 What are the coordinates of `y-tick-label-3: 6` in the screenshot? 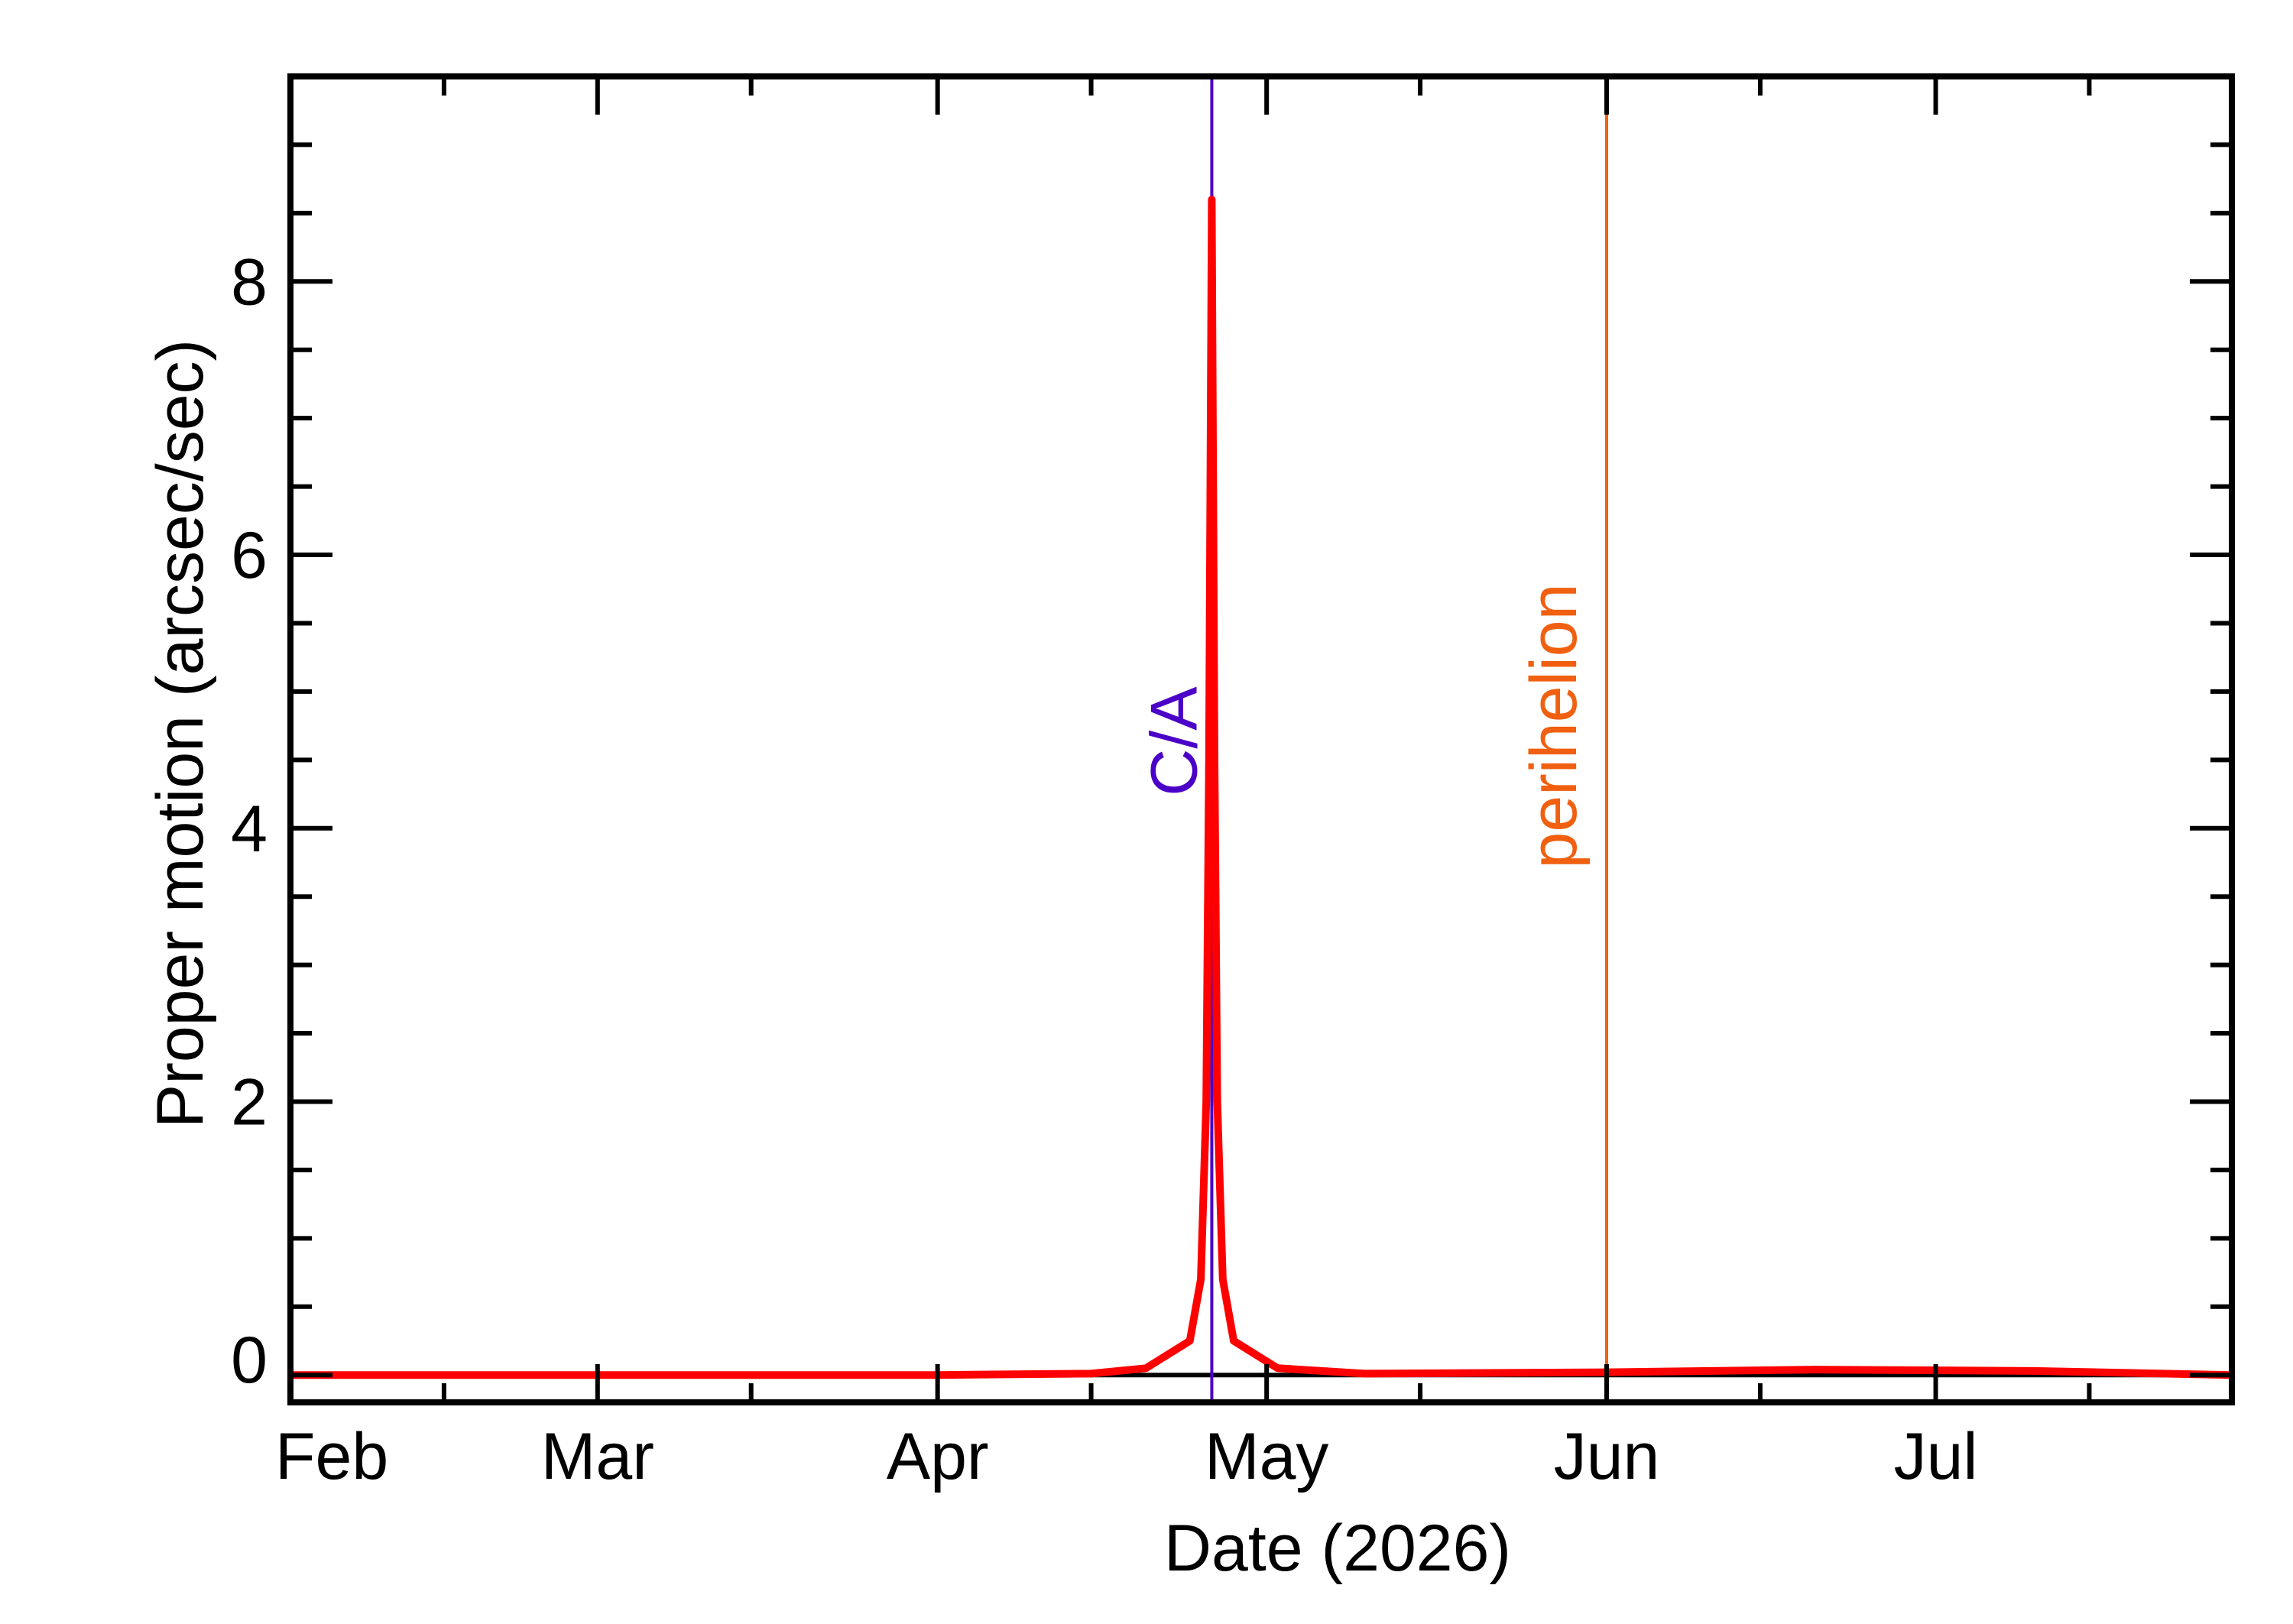 It's located at (249, 555).